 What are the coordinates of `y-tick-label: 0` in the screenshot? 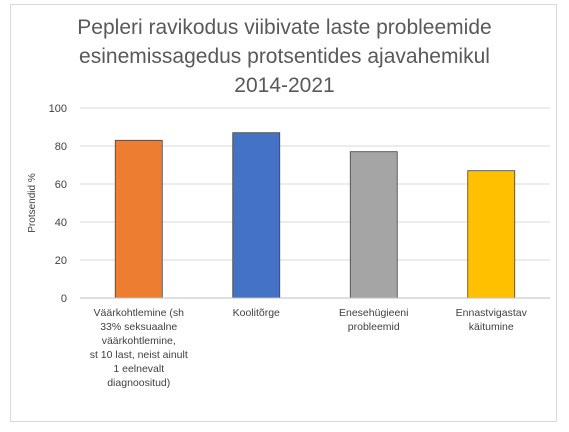 It's located at (64, 299).